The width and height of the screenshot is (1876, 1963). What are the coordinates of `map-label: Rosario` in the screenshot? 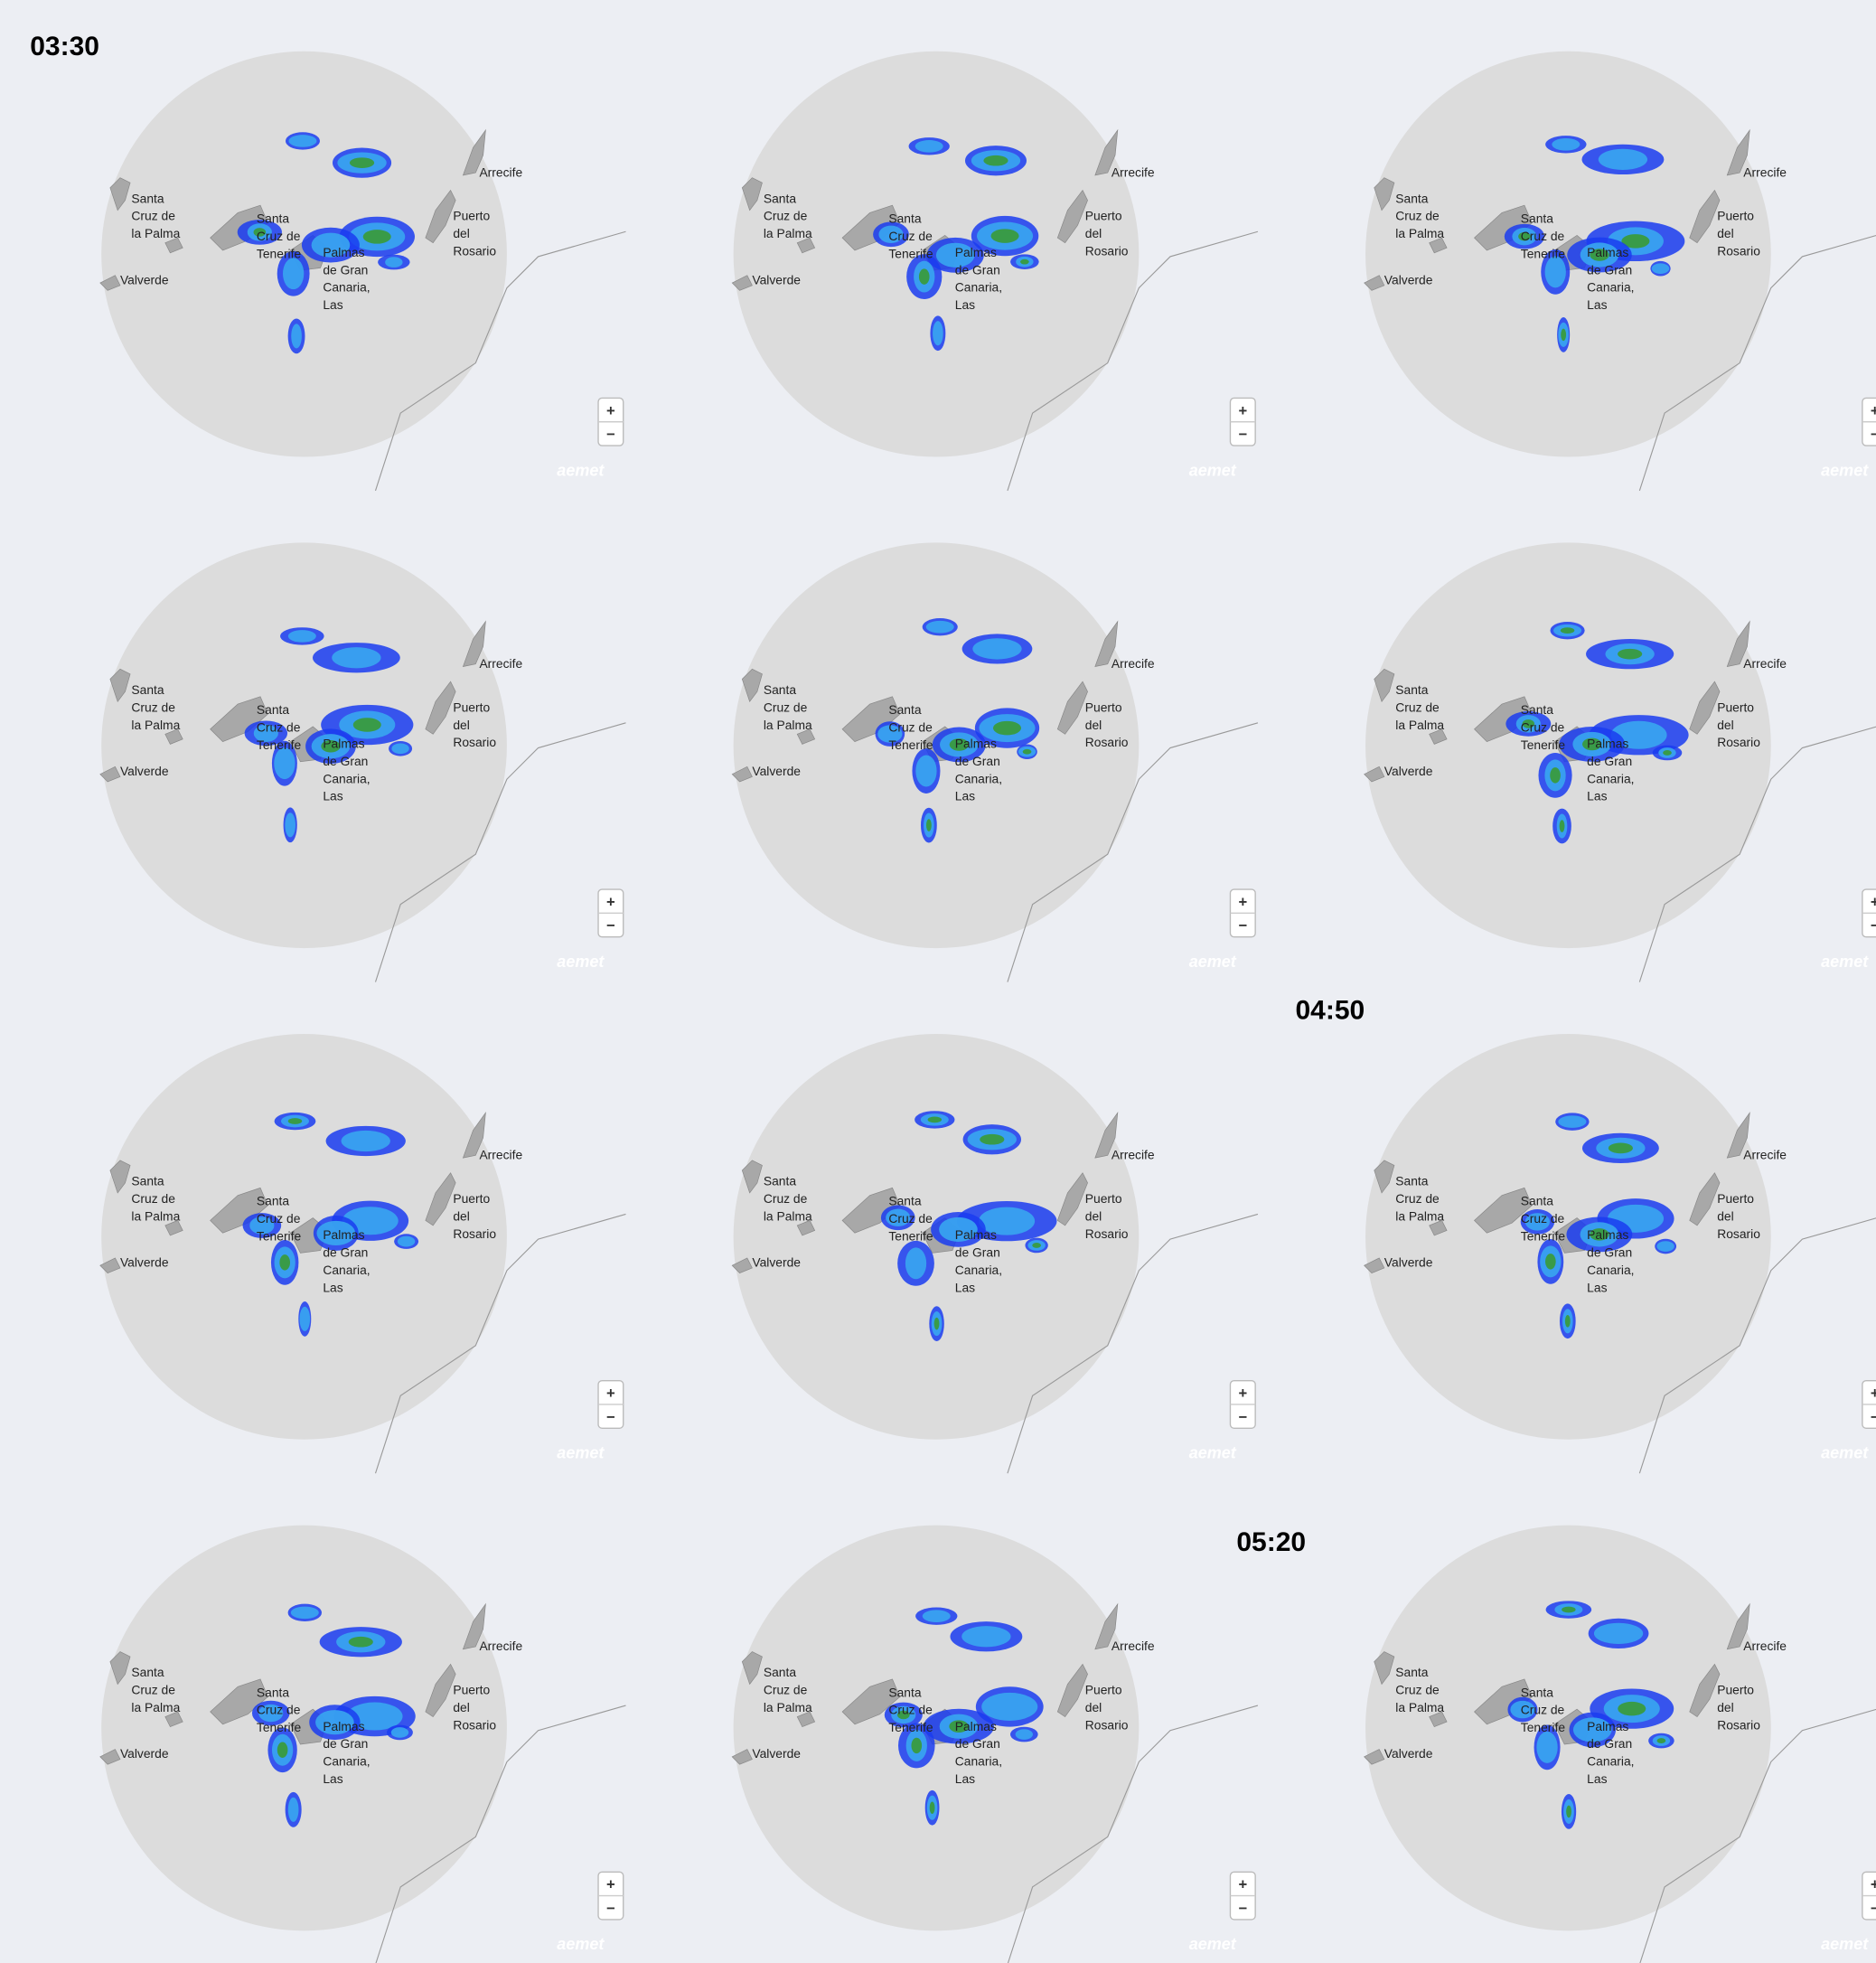 It's located at (474, 742).